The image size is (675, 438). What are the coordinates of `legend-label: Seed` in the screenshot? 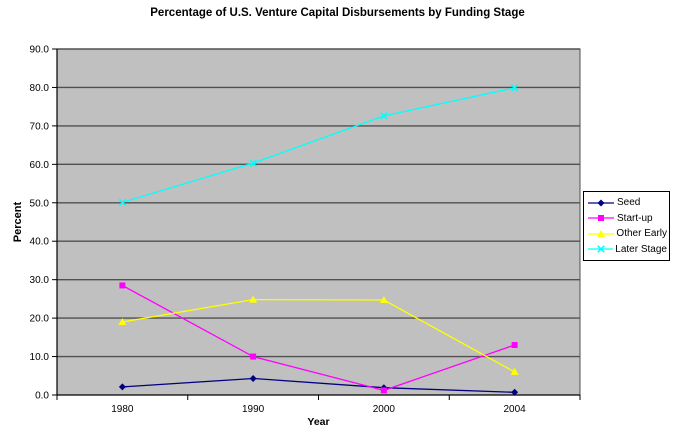 It's located at (629, 203).